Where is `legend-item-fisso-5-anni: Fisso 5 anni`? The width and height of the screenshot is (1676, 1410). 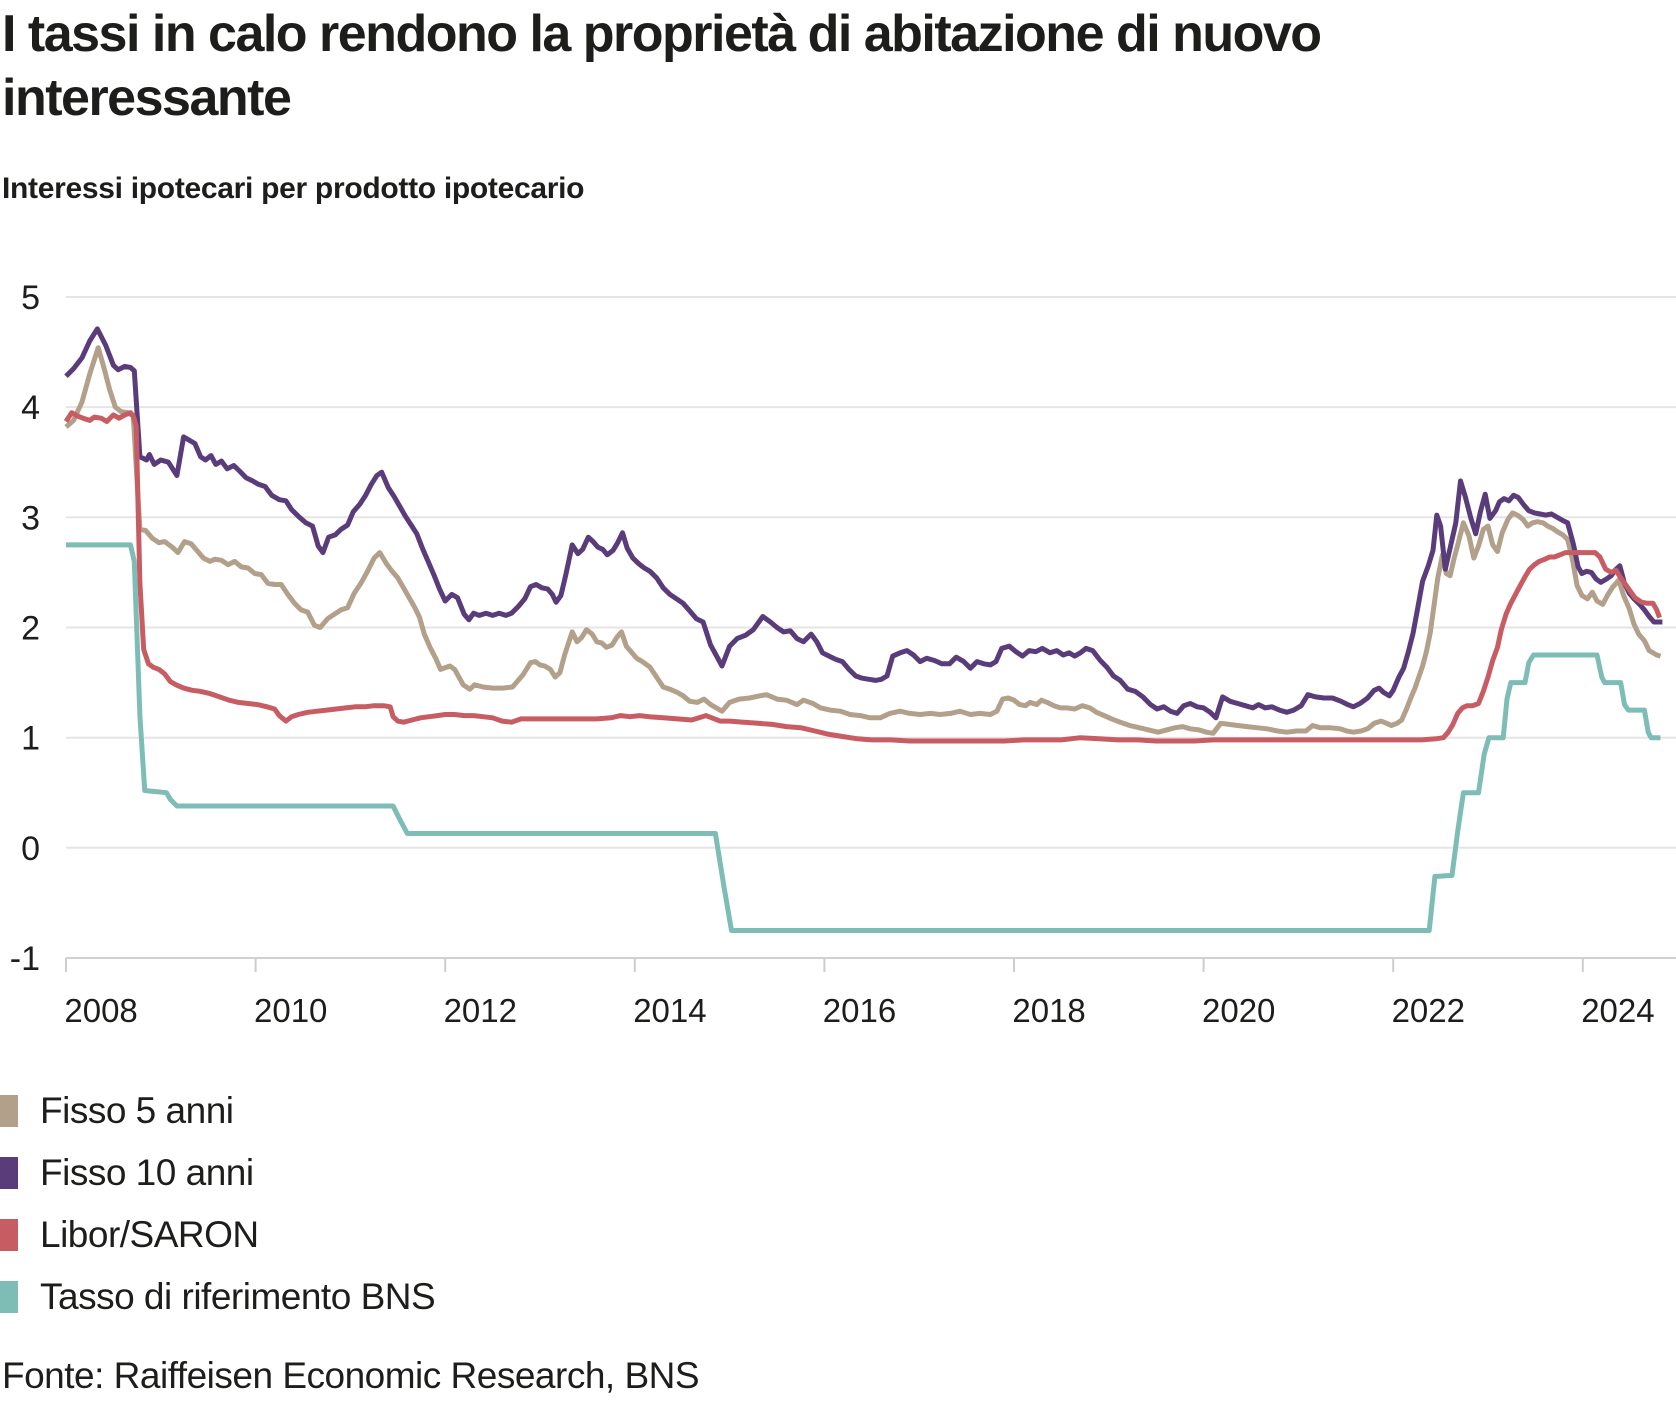 legend-item-fisso-5-anni: Fisso 5 anni is located at coordinates (217, 1110).